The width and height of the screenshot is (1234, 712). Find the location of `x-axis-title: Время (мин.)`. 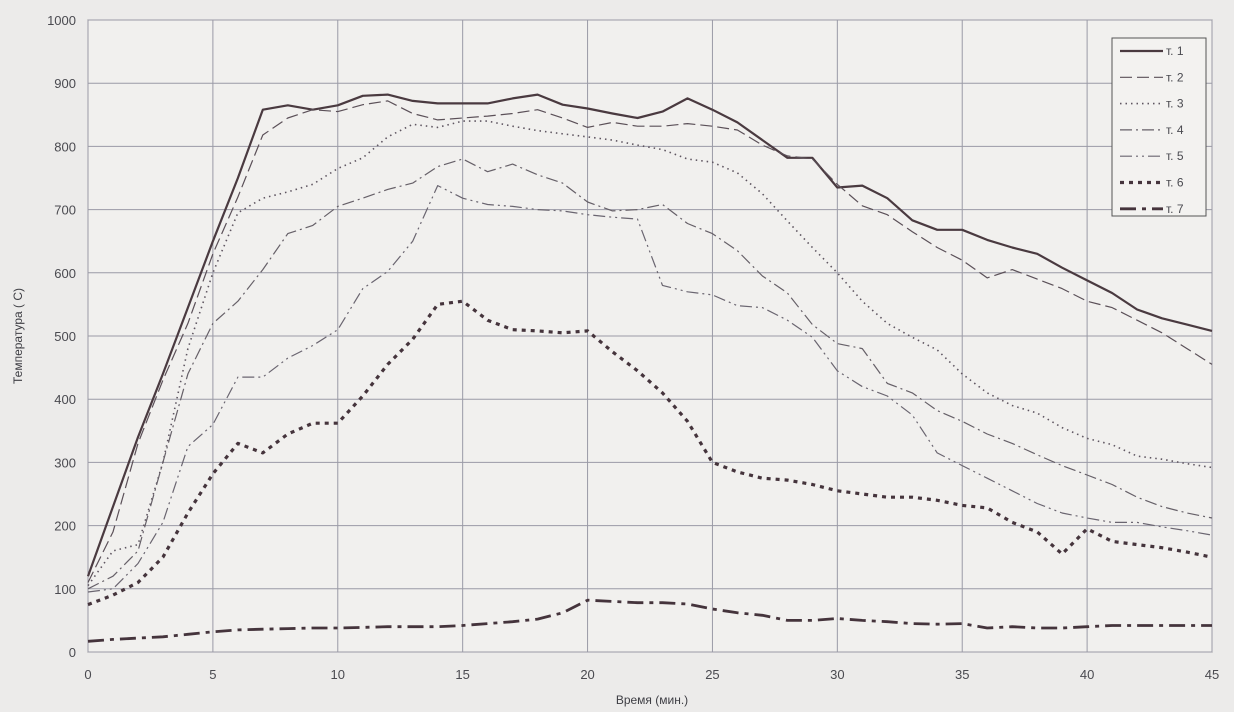

x-axis-title: Время (мин.) is located at coordinates (652, 700).